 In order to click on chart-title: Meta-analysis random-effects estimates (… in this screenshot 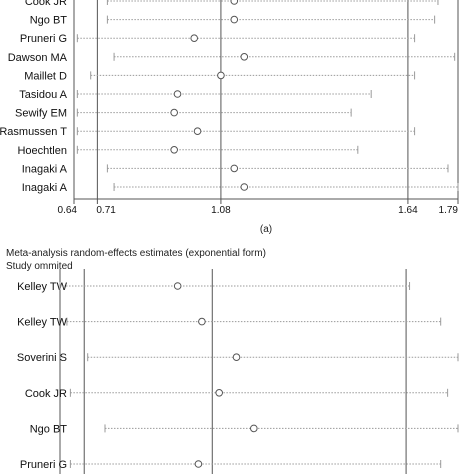, I will do `click(136, 253)`.